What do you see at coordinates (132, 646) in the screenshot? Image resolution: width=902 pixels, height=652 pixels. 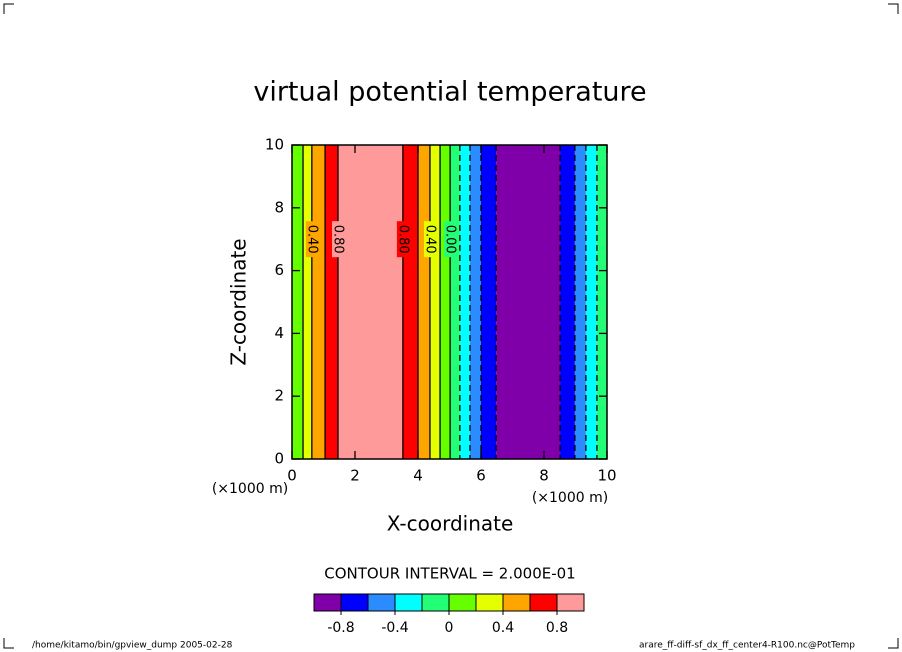 I see `footer-left: /home/kitamo/bin/gpview_dump 2005-02-28` at bounding box center [132, 646].